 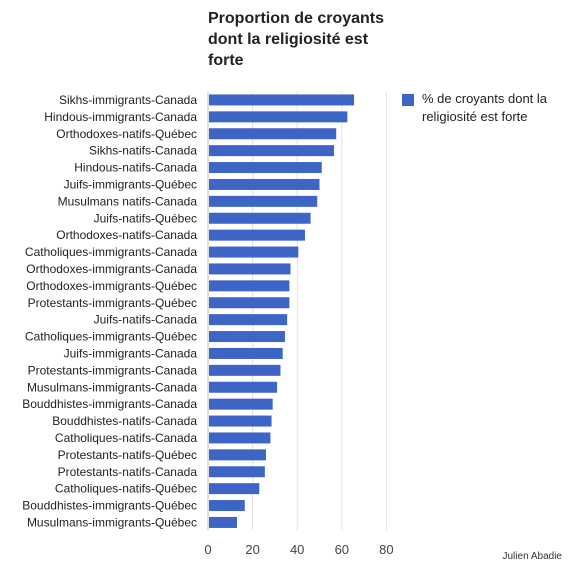 What do you see at coordinates (111, 252) in the screenshot?
I see `category-label: Catholiques-immigrants-Canada` at bounding box center [111, 252].